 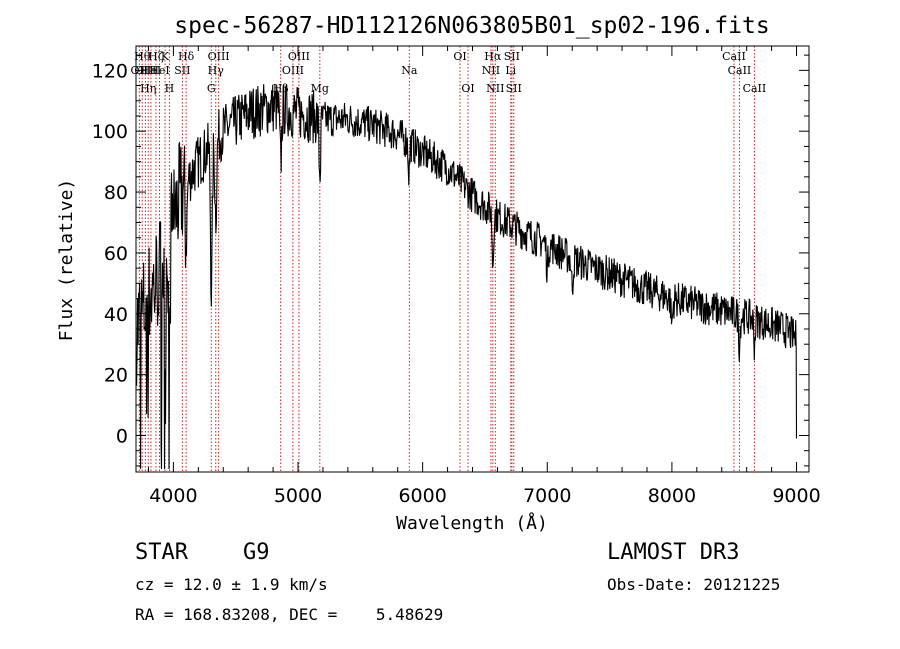 I want to click on y-tick-label-5: 100, so click(x=110, y=132).